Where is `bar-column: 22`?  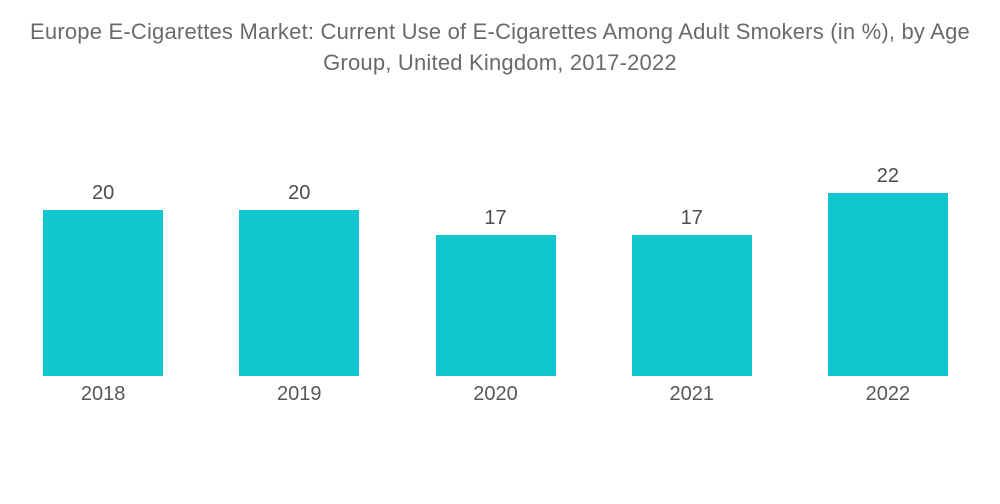
bar-column: 22 is located at coordinates (888, 188).